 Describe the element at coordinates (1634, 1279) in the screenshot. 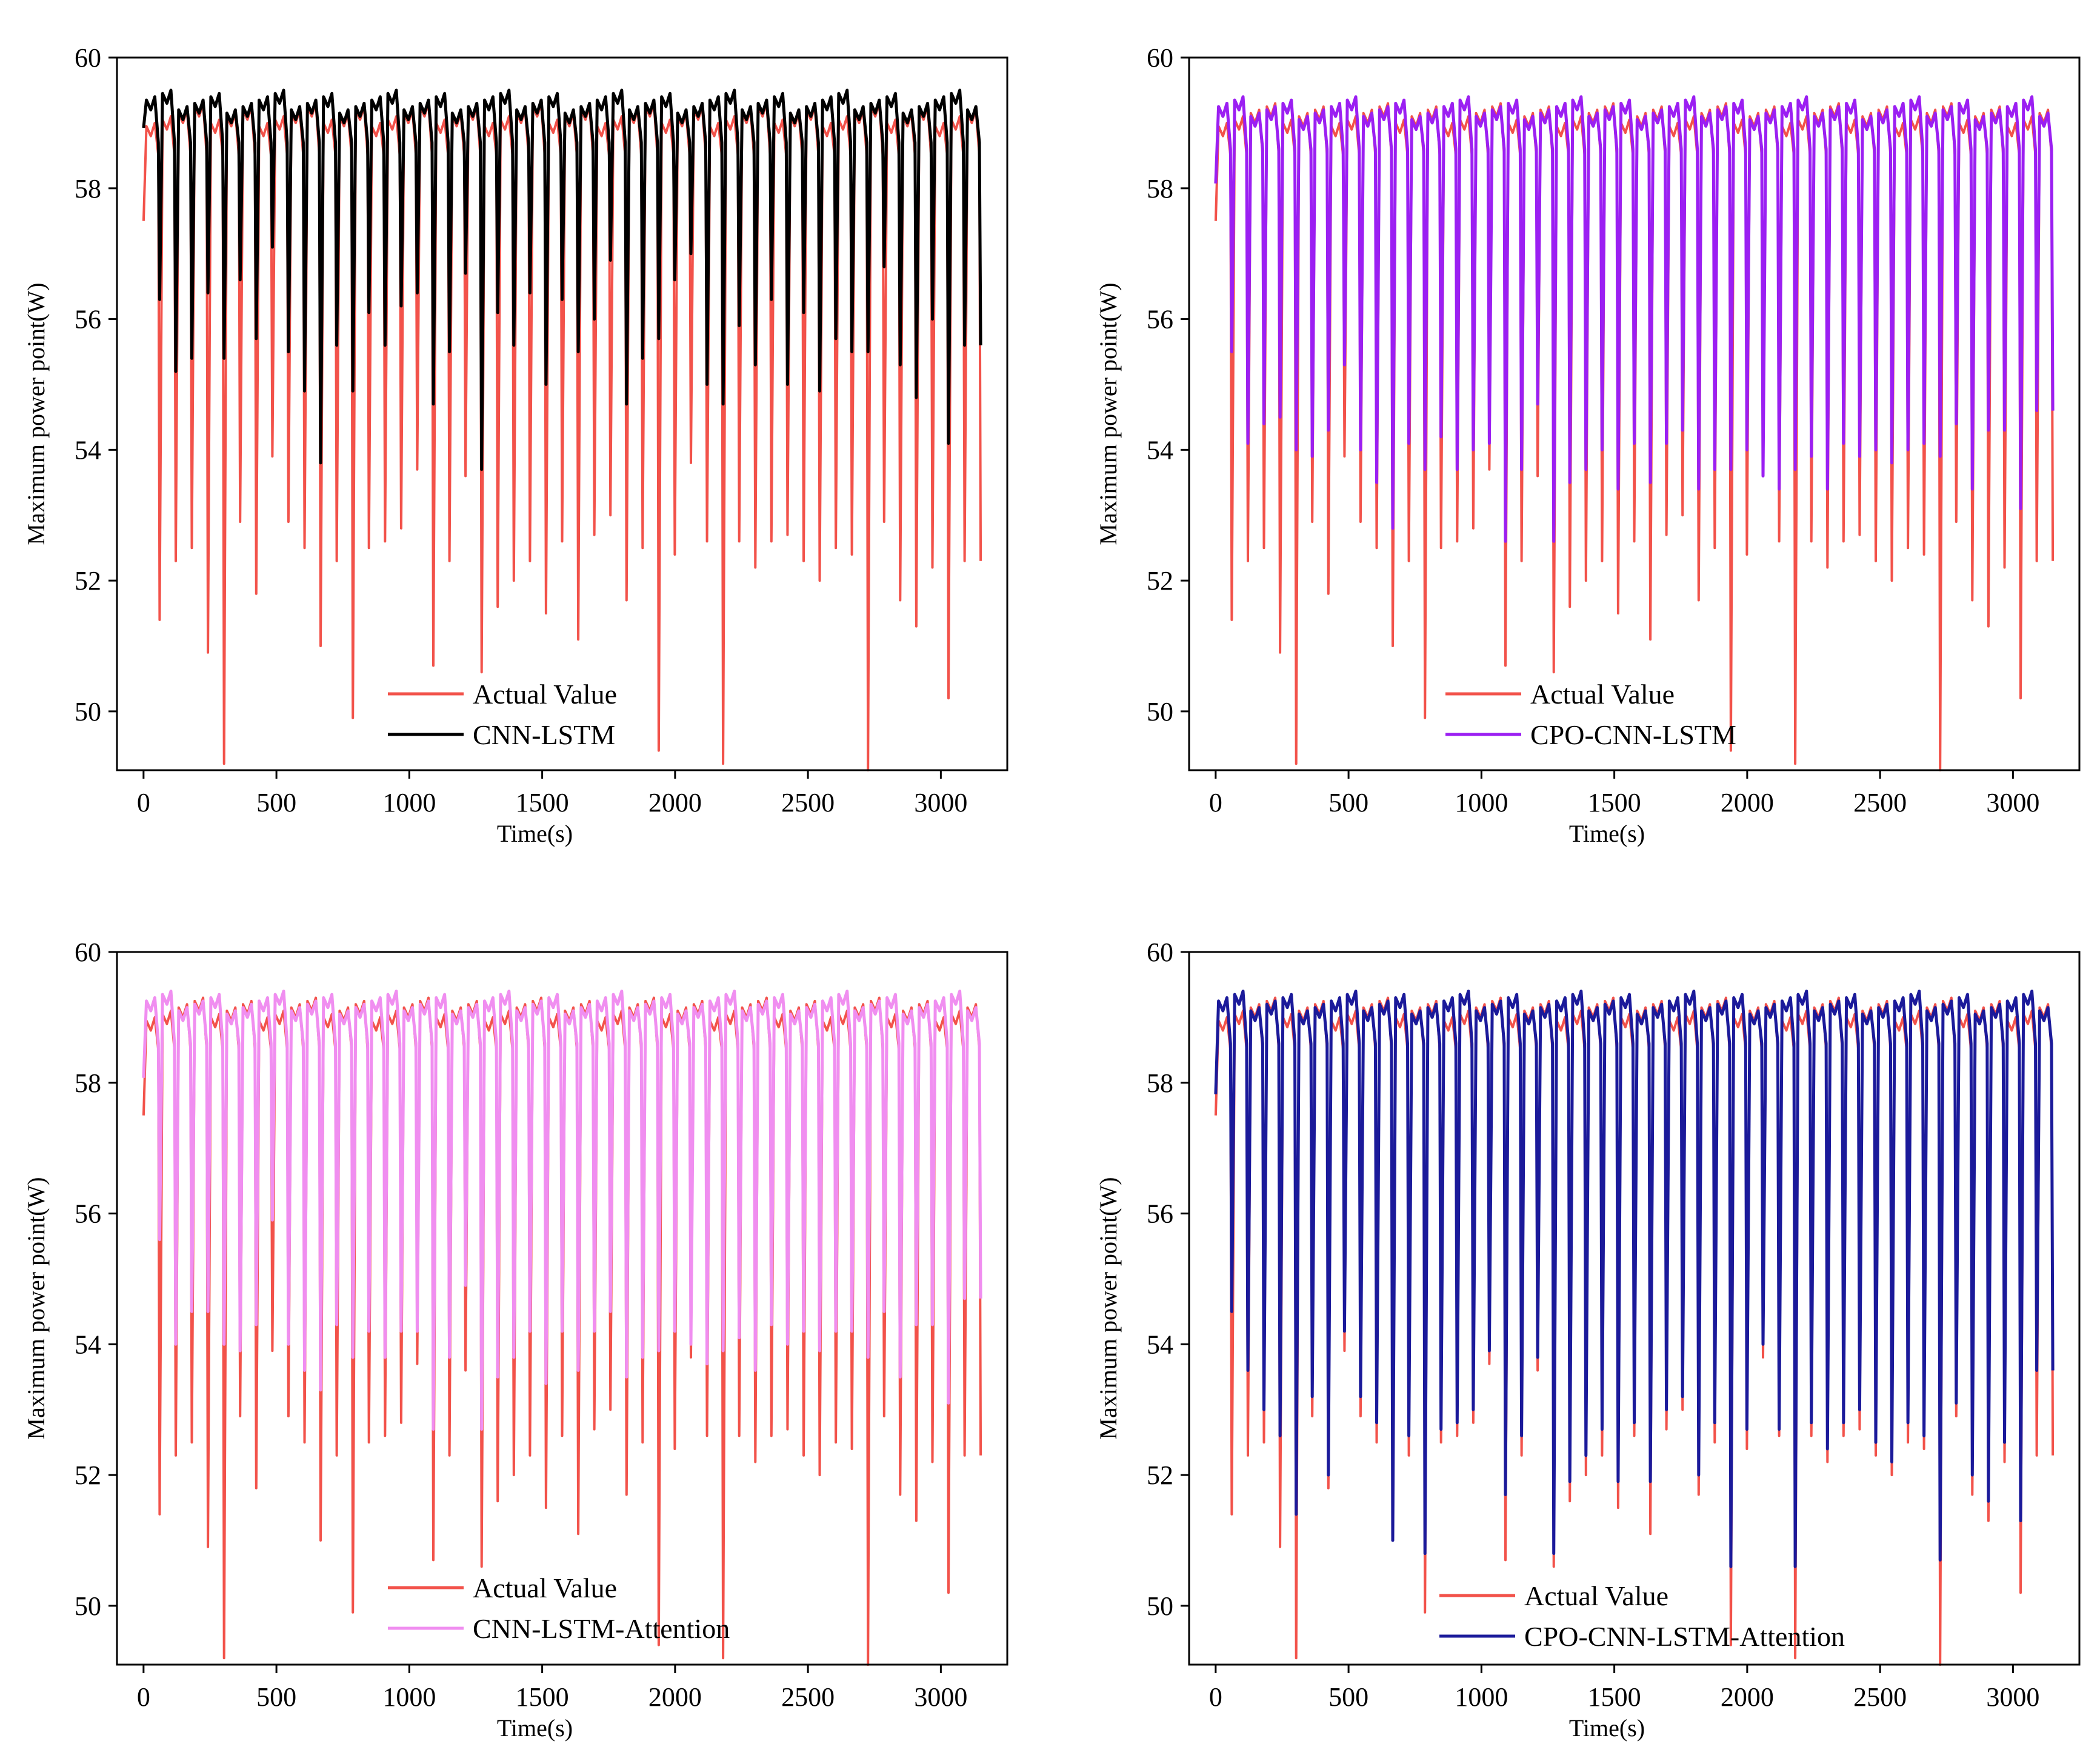

I see `series-line-cpo-cnn-lstm-attention` at that location.